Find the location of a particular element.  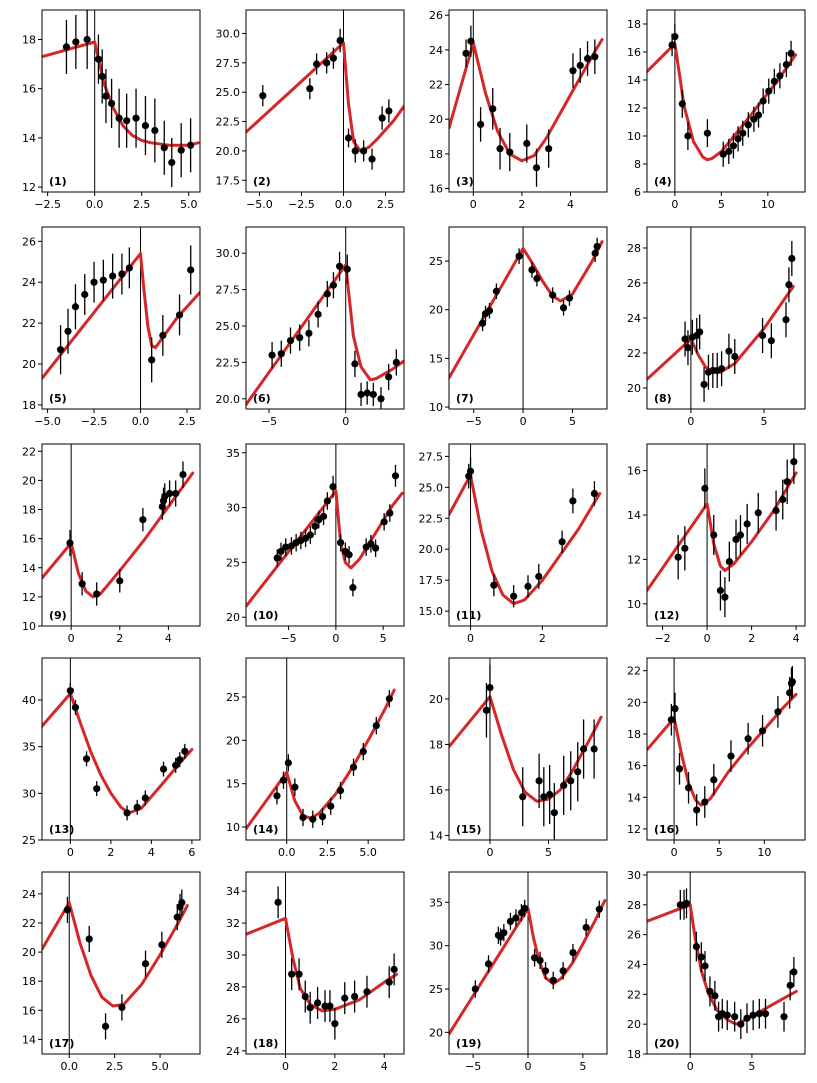

y-tick-label: 27.5 is located at coordinates (228, 290).